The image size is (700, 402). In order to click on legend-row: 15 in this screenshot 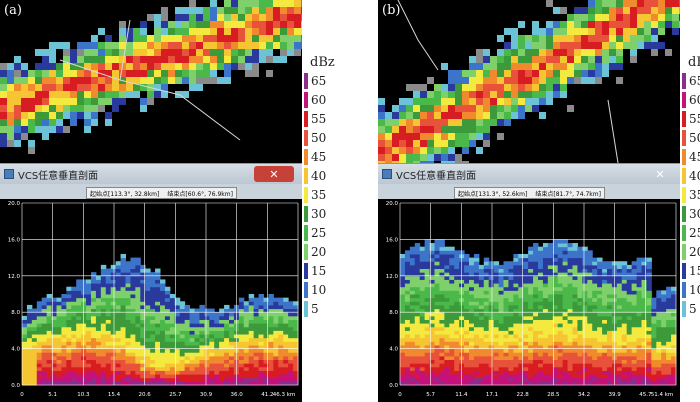, I will do `click(690, 270)`.